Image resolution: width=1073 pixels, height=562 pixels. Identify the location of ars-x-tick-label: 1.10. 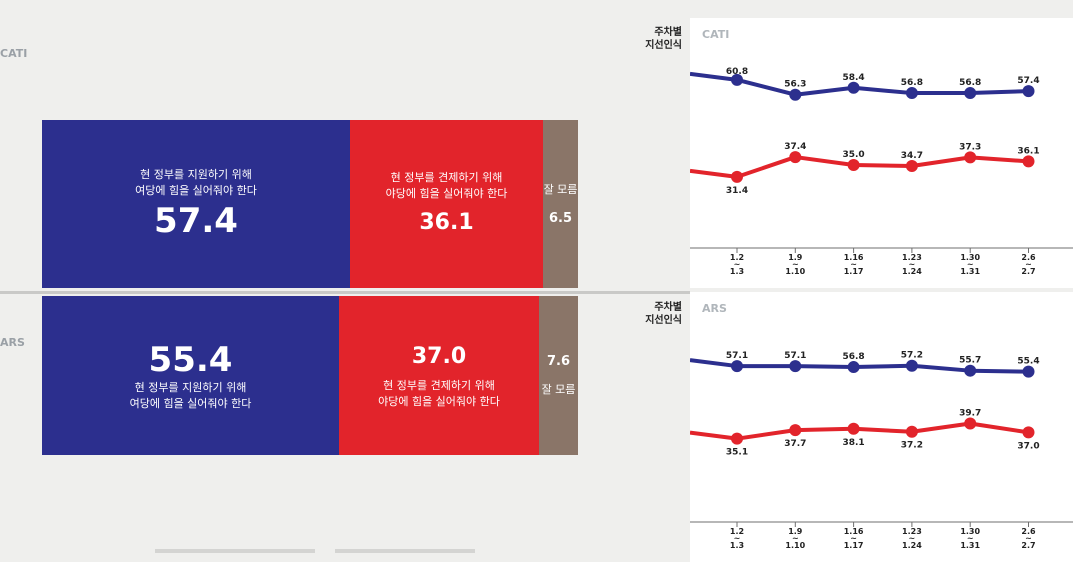
(795, 545).